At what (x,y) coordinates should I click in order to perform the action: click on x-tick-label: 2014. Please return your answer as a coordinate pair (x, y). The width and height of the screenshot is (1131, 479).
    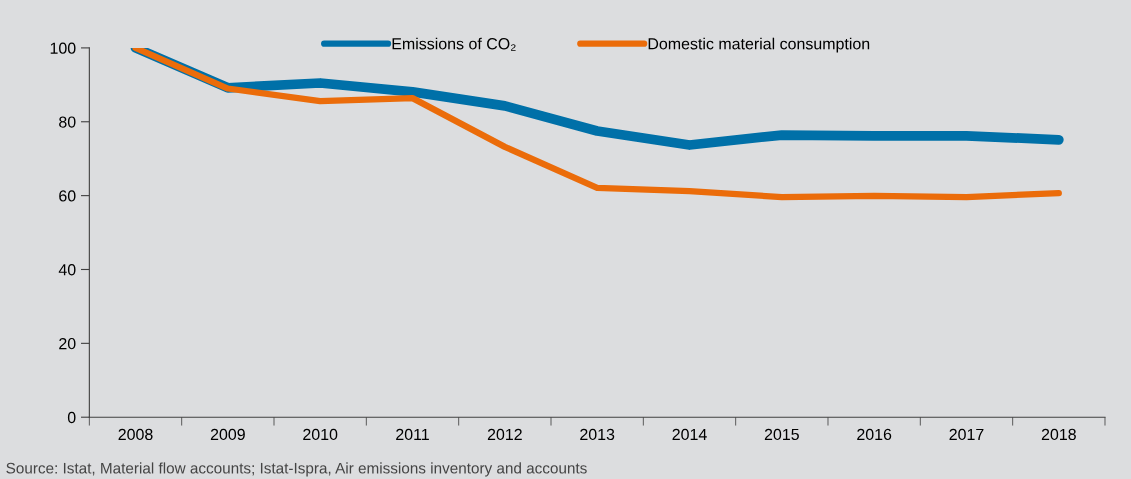
    Looking at the image, I should click on (689, 434).